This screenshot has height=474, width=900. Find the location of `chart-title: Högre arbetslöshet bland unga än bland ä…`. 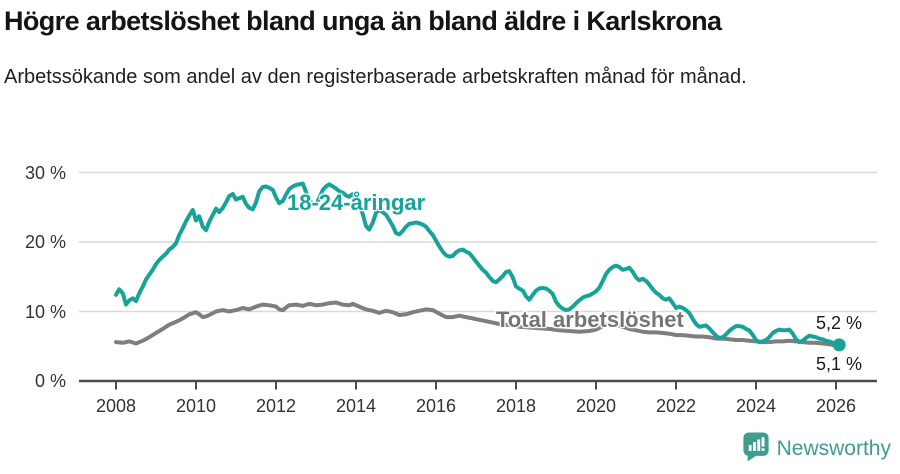

chart-title: Högre arbetslöshet bland unga än bland ä… is located at coordinates (363, 21).